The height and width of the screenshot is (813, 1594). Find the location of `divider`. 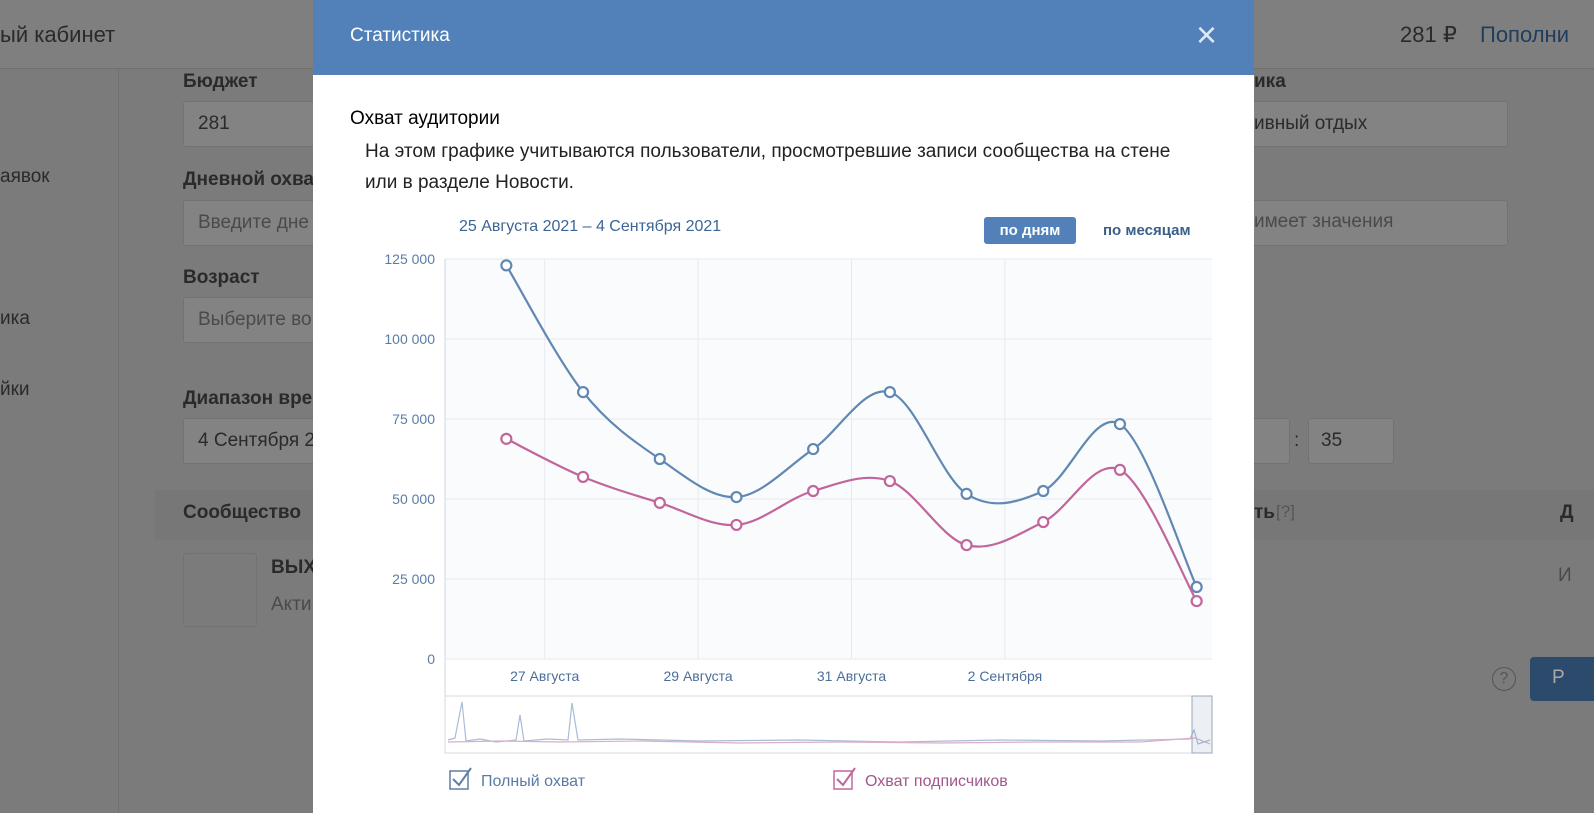

divider is located at coordinates (118, 441).